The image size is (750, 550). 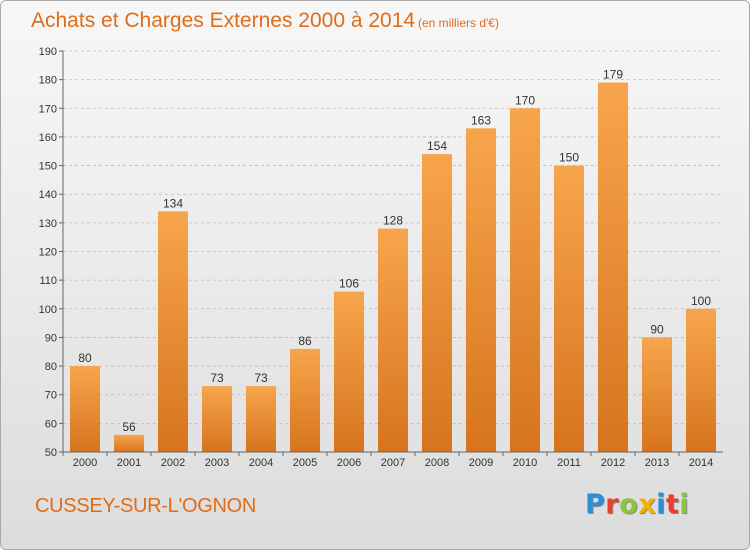 I want to click on bar-2009, so click(x=481, y=290).